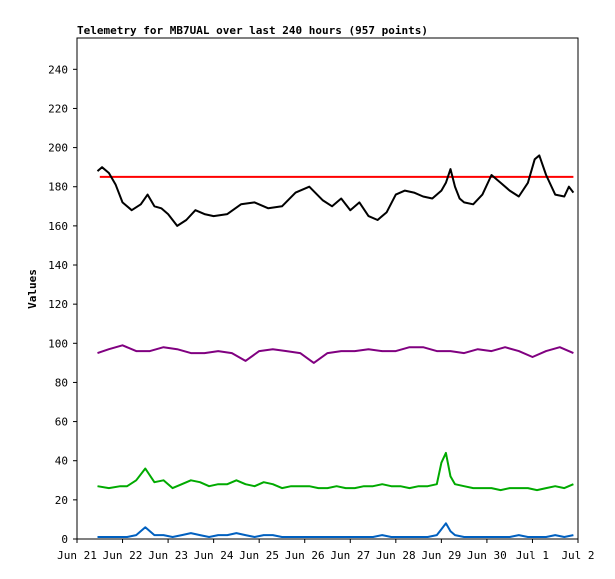 This screenshot has height=579, width=615. What do you see at coordinates (58, 148) in the screenshot?
I see `y-tick-label: 200` at bounding box center [58, 148].